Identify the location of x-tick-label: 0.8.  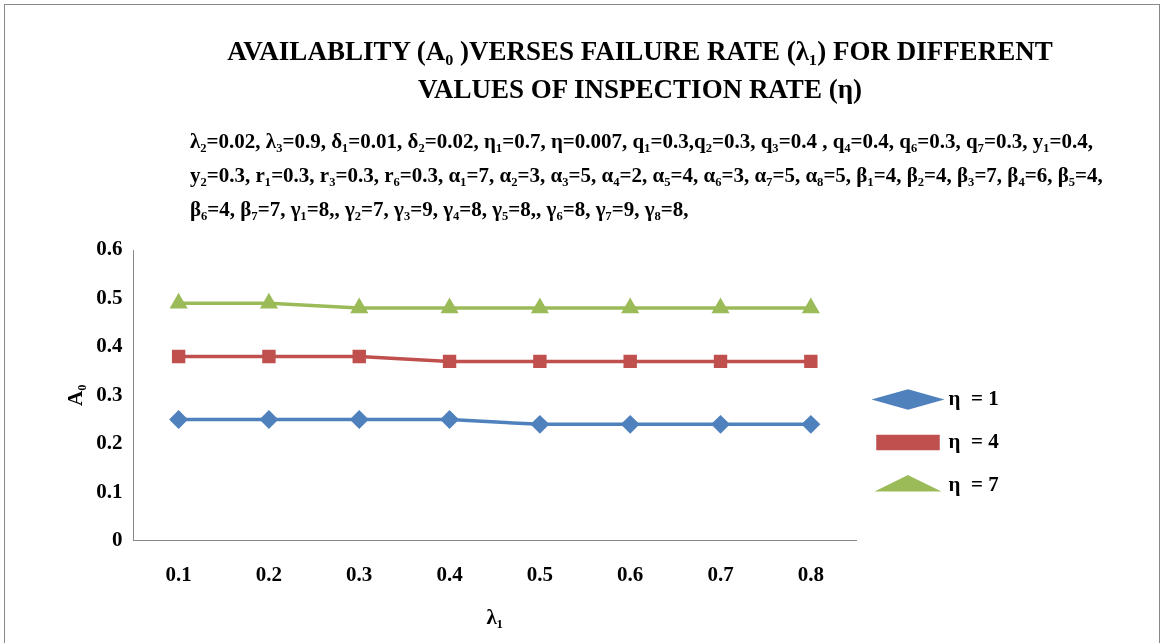
(810, 573).